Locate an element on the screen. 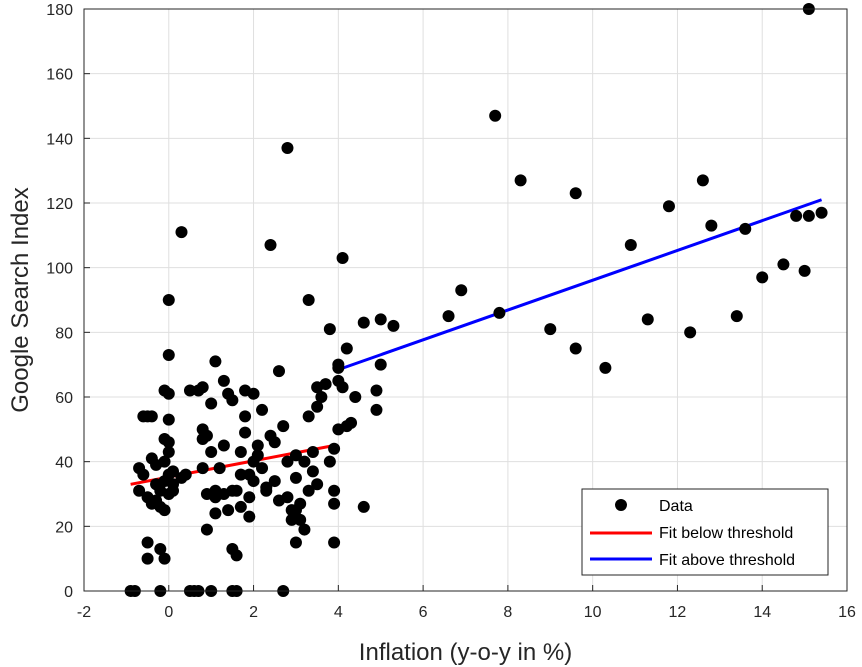 The width and height of the screenshot is (862, 667). y-tick-label: 40 is located at coordinates (64, 463).